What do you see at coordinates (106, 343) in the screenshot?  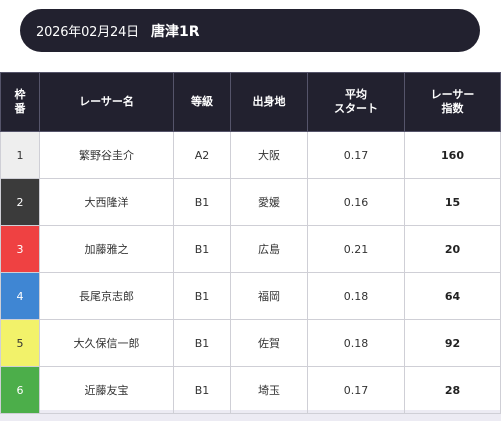 I see `racer-name: 大久保信一郎` at bounding box center [106, 343].